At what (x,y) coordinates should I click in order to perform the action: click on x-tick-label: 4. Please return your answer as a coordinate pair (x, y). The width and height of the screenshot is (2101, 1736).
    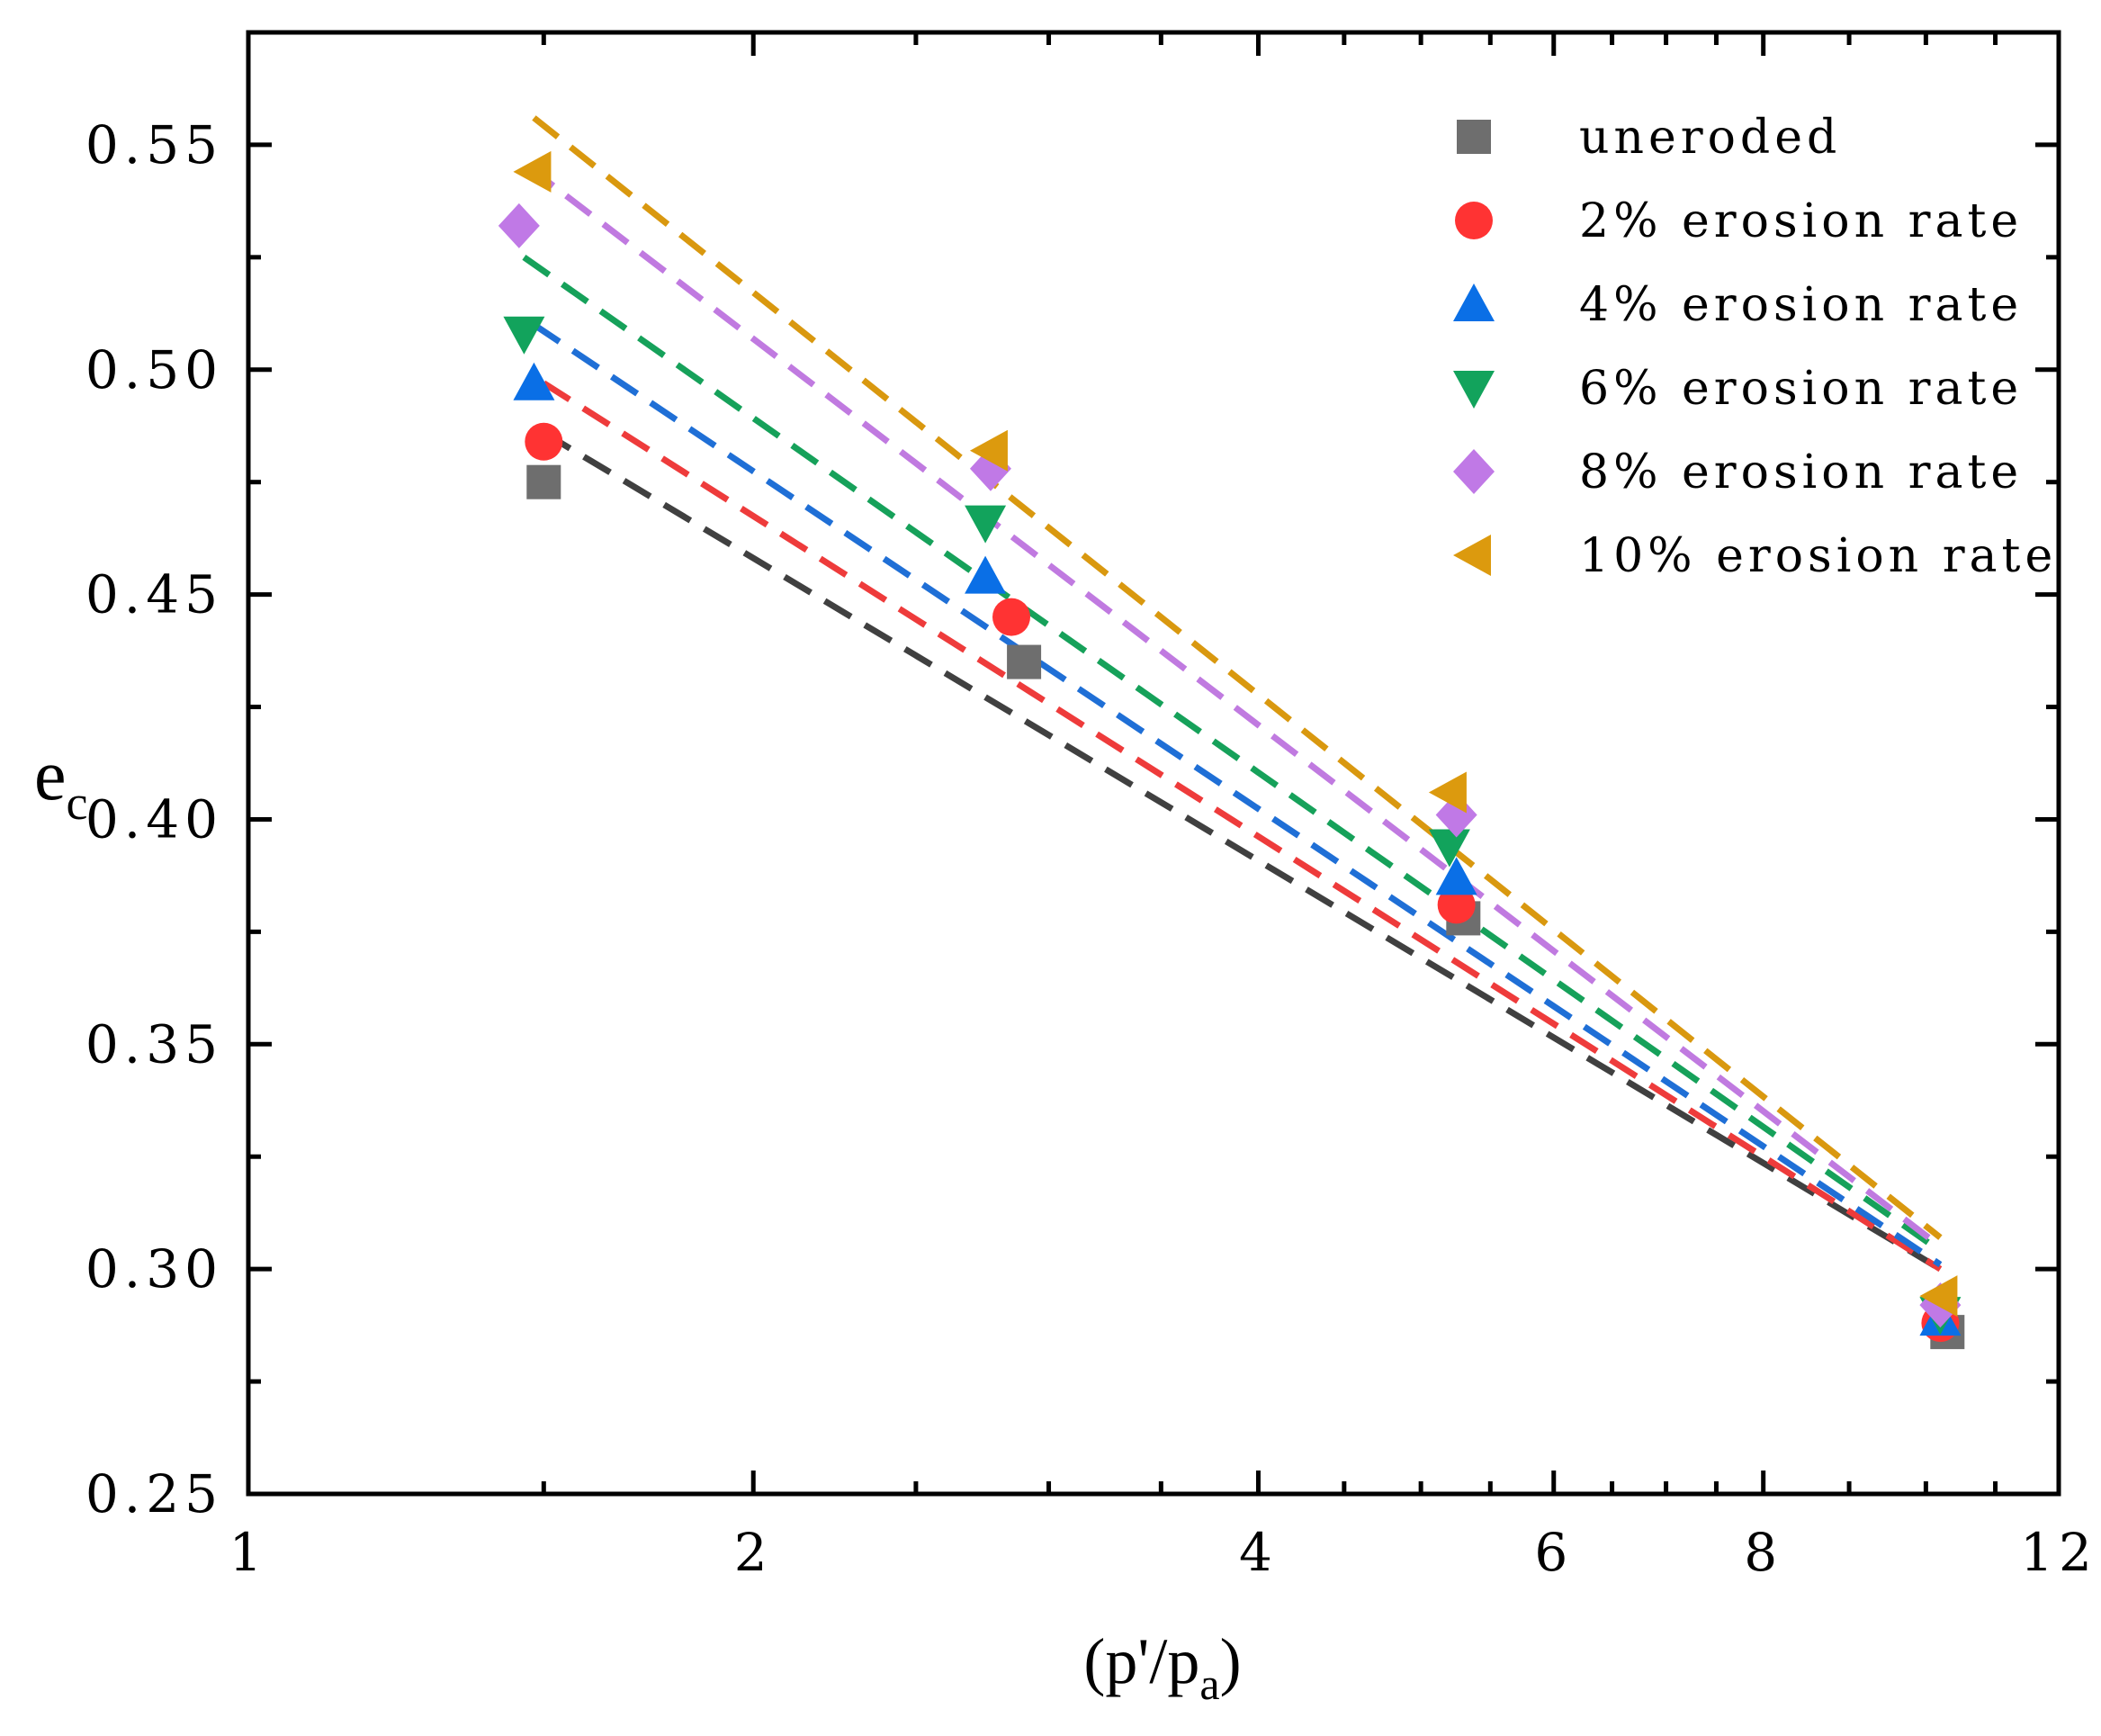
    Looking at the image, I should click on (1259, 1552).